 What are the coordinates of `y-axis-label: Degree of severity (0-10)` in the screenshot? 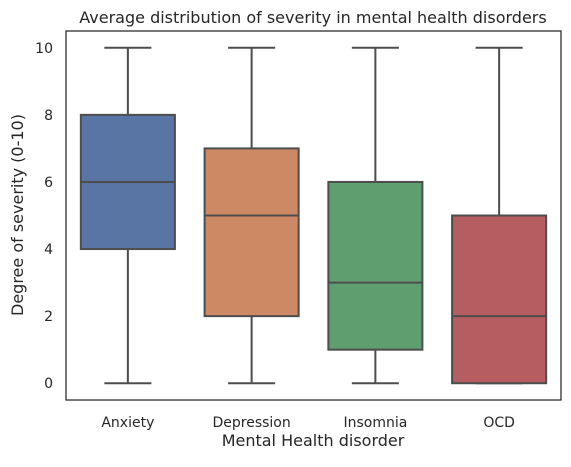 It's located at (17, 215).